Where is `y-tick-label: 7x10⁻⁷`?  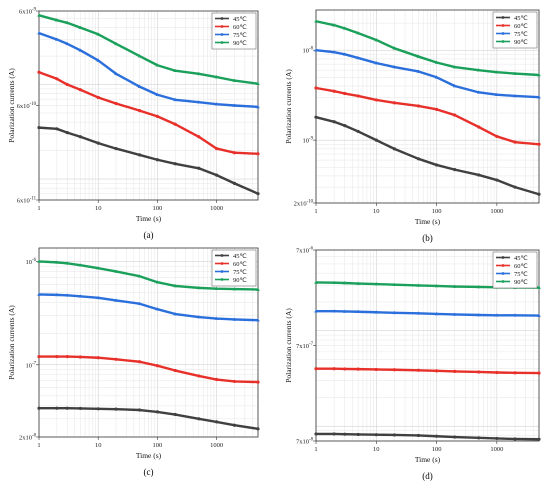 y-tick-label: 7x10⁻⁷ is located at coordinates (305, 346).